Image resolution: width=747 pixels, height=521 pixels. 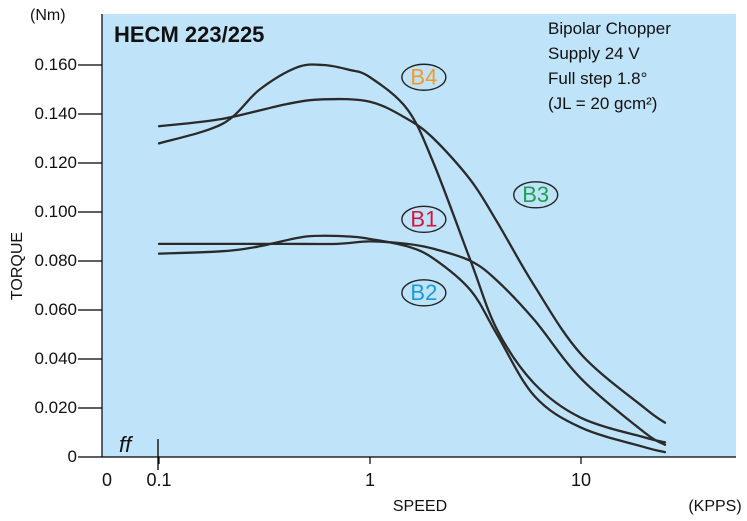 I want to click on y-tick-label: 0.160, so click(x=55, y=64).